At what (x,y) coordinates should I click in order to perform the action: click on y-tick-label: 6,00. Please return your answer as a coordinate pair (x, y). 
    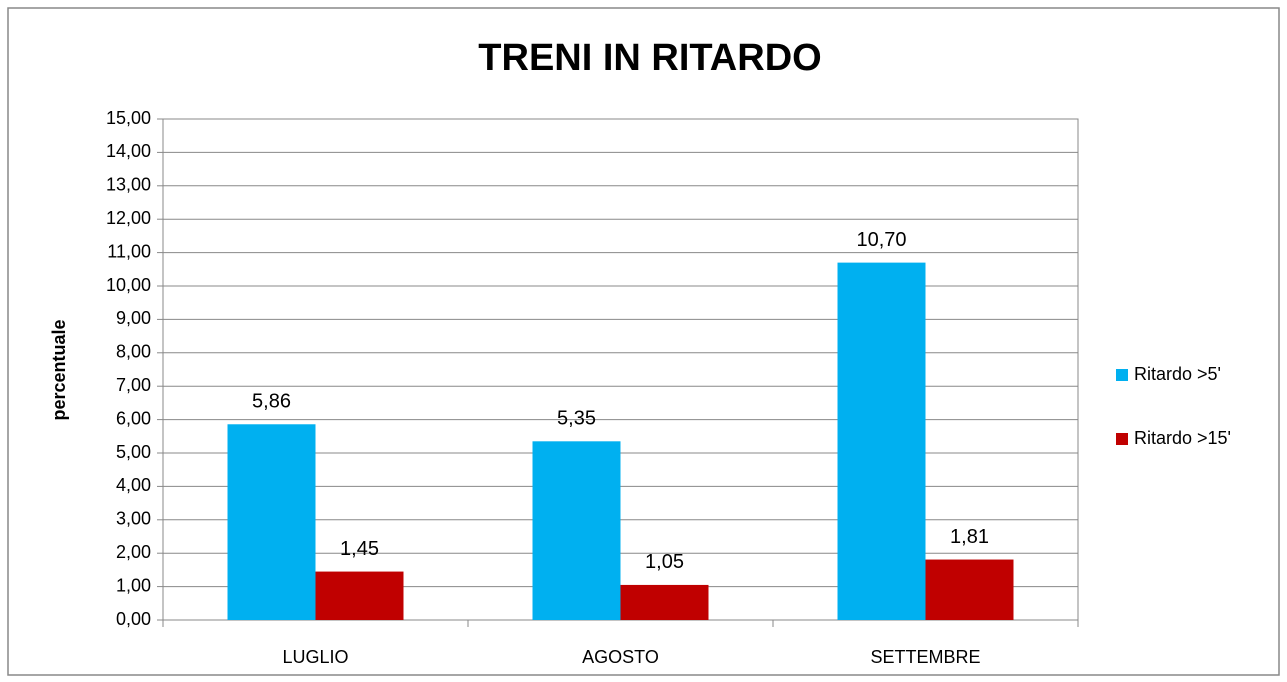
    Looking at the image, I should click on (133, 418).